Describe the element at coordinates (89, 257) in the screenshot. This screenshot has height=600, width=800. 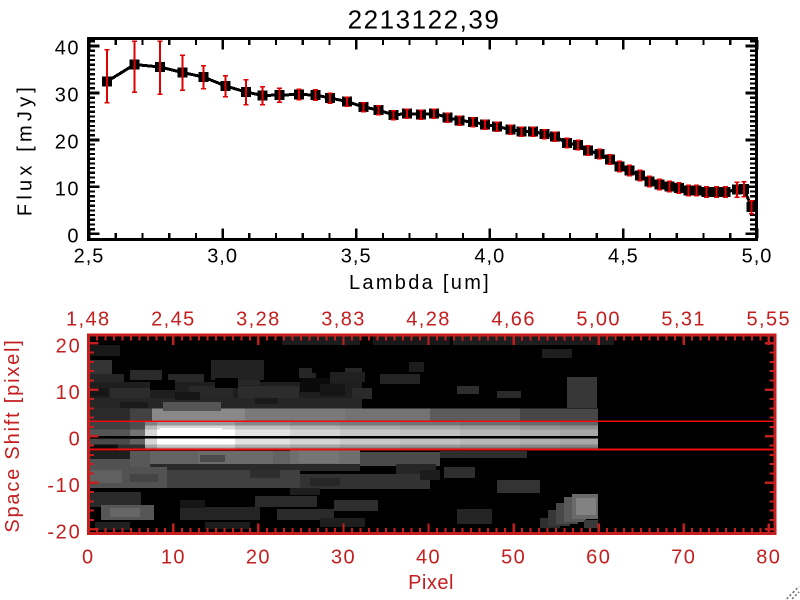
I see `svg-text: 2,5` at that location.